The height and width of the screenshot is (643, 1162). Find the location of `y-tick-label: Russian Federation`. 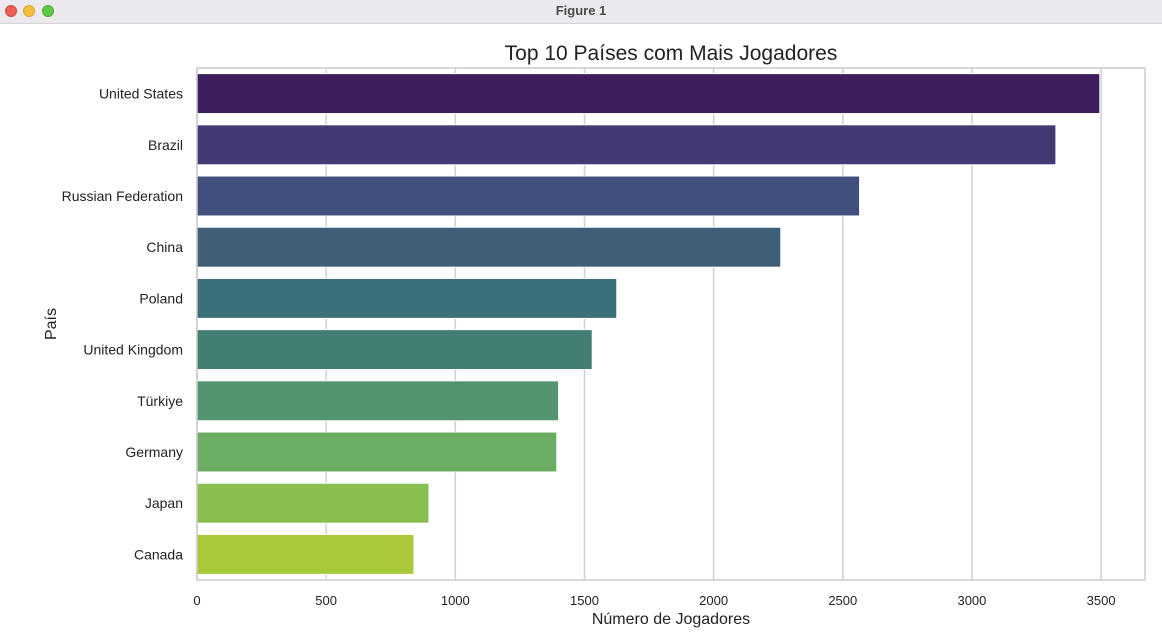

y-tick-label: Russian Federation is located at coordinates (122, 196).